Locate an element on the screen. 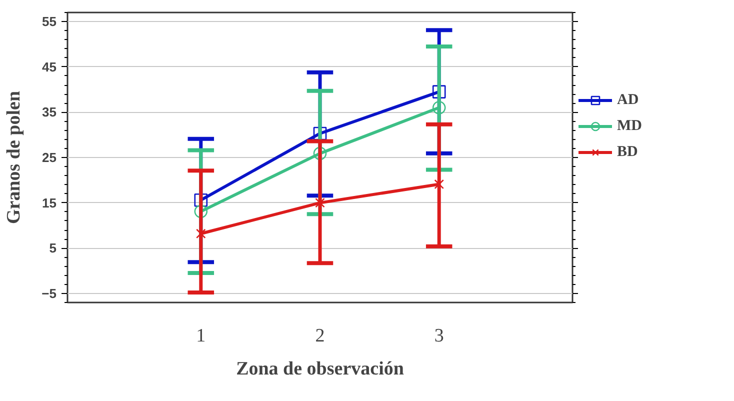 This screenshot has height=401, width=734. legend-label: AD is located at coordinates (628, 100).